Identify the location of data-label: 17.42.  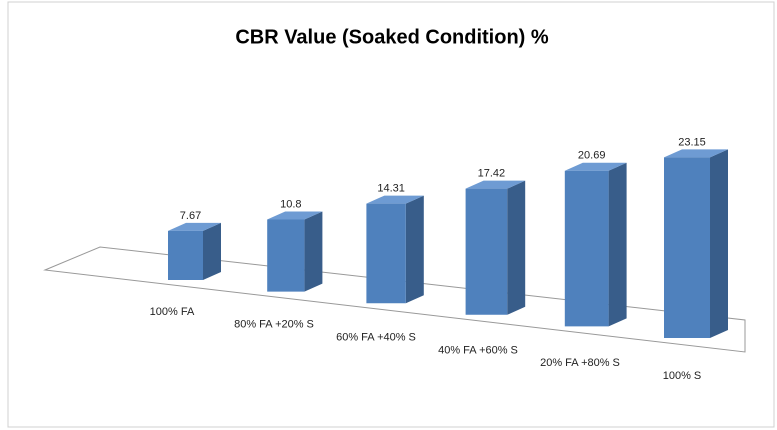
(492, 174).